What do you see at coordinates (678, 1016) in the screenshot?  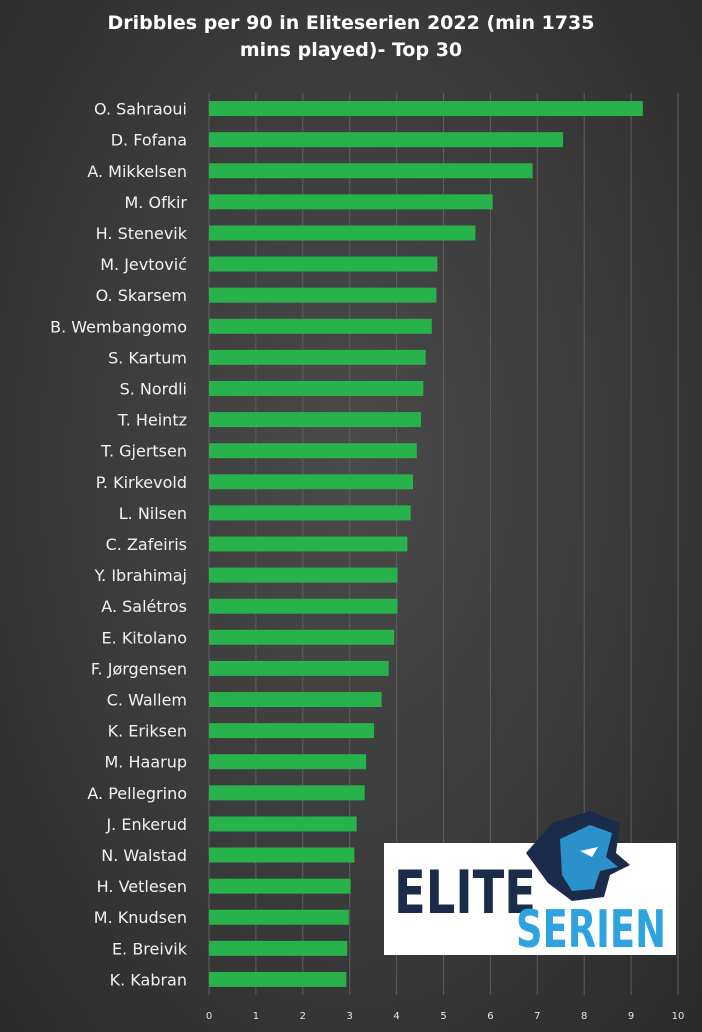 I see `x-tick-label: 10` at bounding box center [678, 1016].